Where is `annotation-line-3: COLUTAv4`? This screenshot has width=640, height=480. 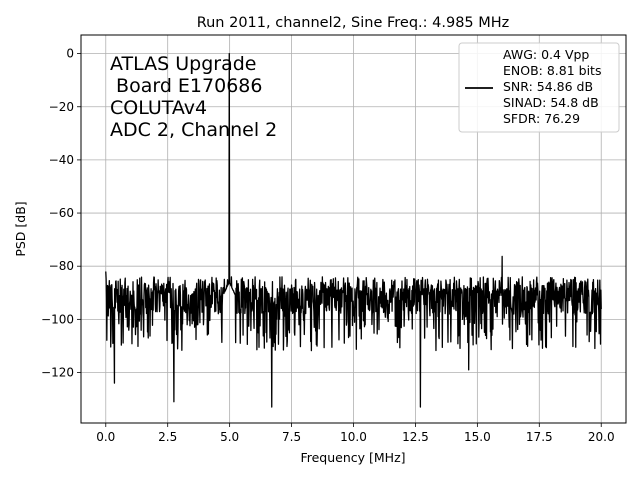
annotation-line-3: COLUTAv4 is located at coordinates (158, 108).